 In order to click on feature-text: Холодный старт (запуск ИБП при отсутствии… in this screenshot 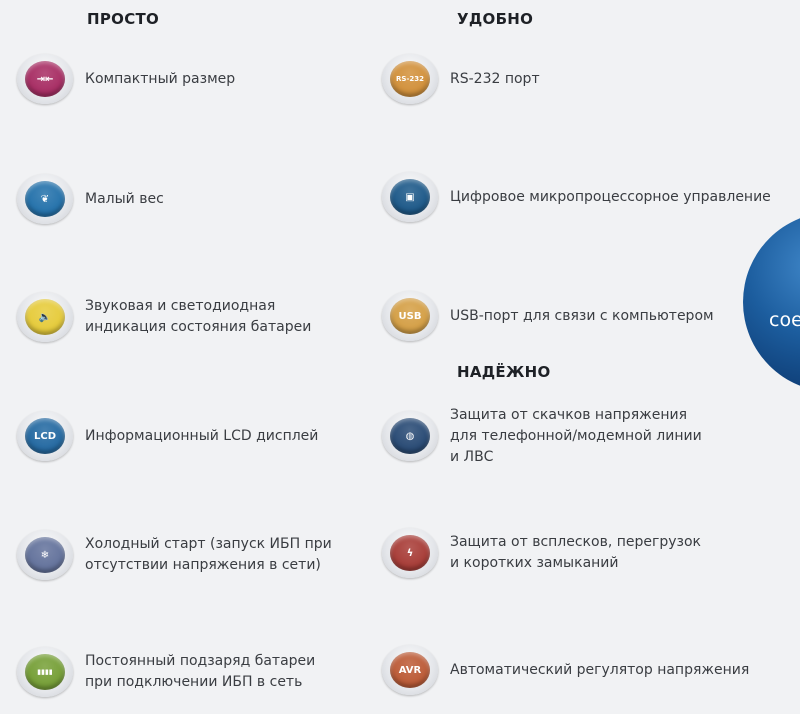, I will do `click(208, 555)`.